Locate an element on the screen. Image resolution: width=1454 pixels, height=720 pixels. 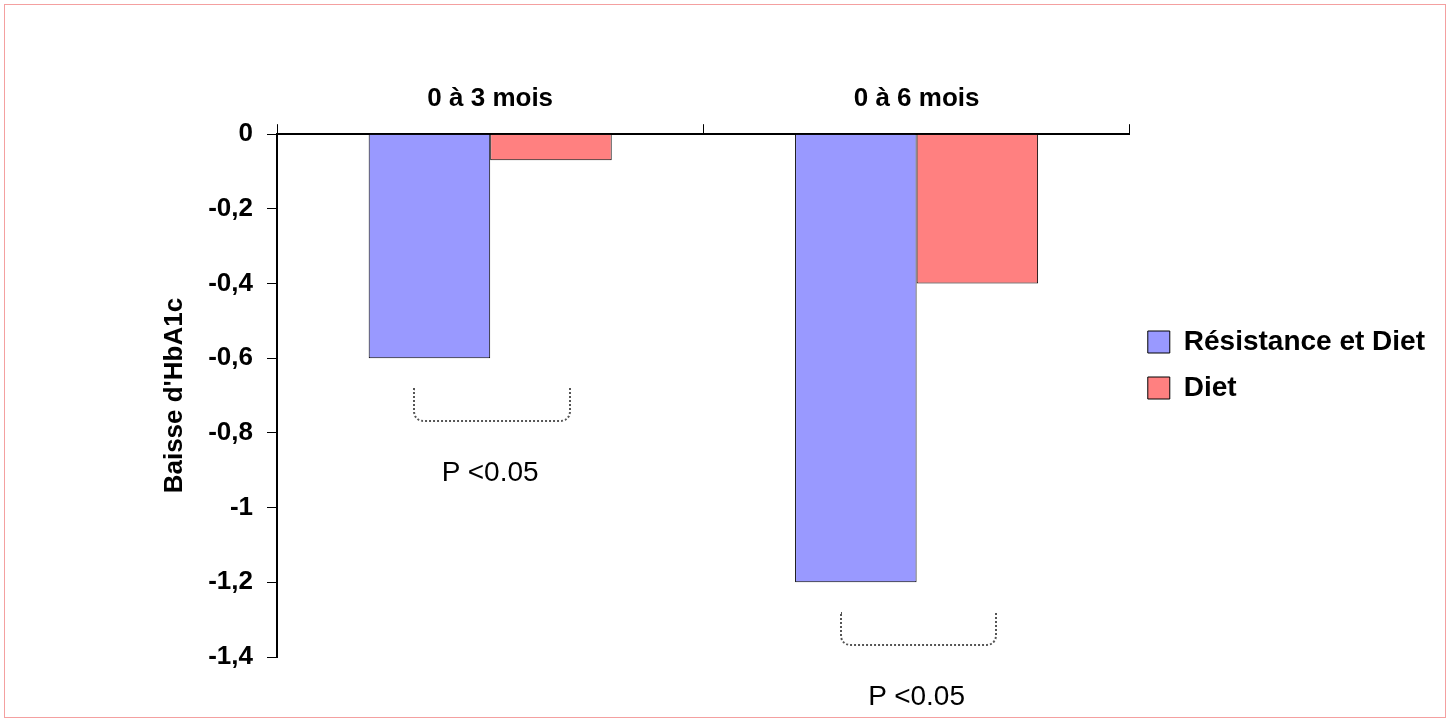
y-axis-title: Baisse d'HbA1c is located at coordinates (172, 395).